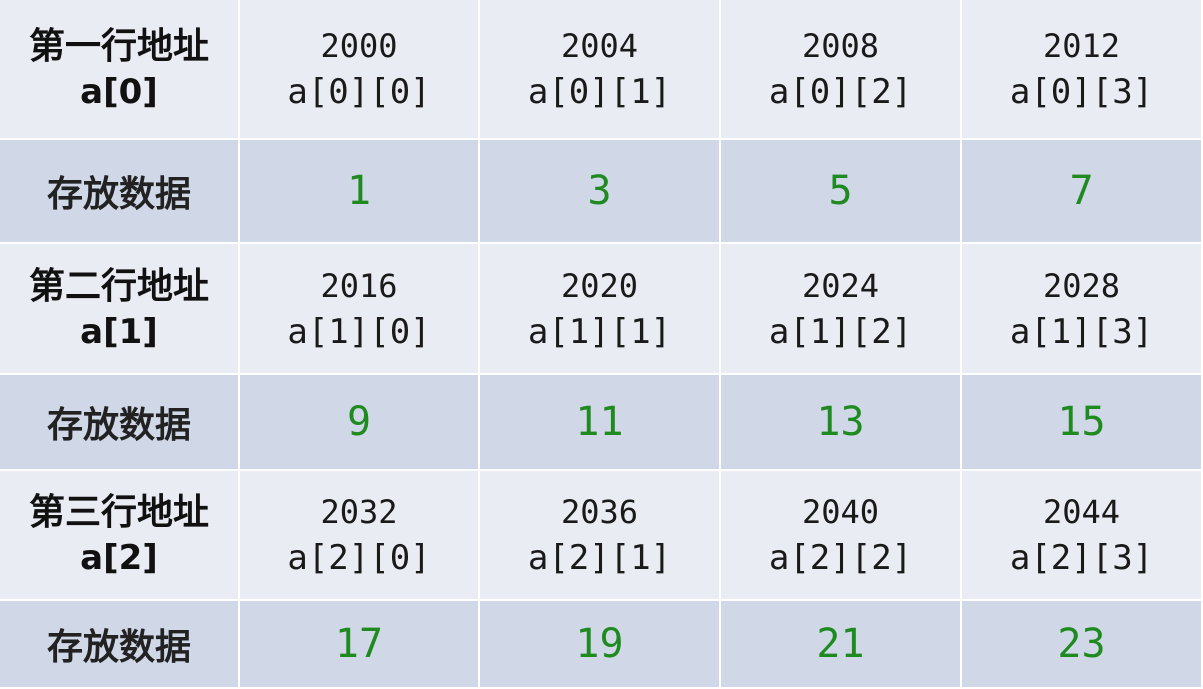 This screenshot has width=1203, height=689. I want to click on address-value: 2032, so click(359, 512).